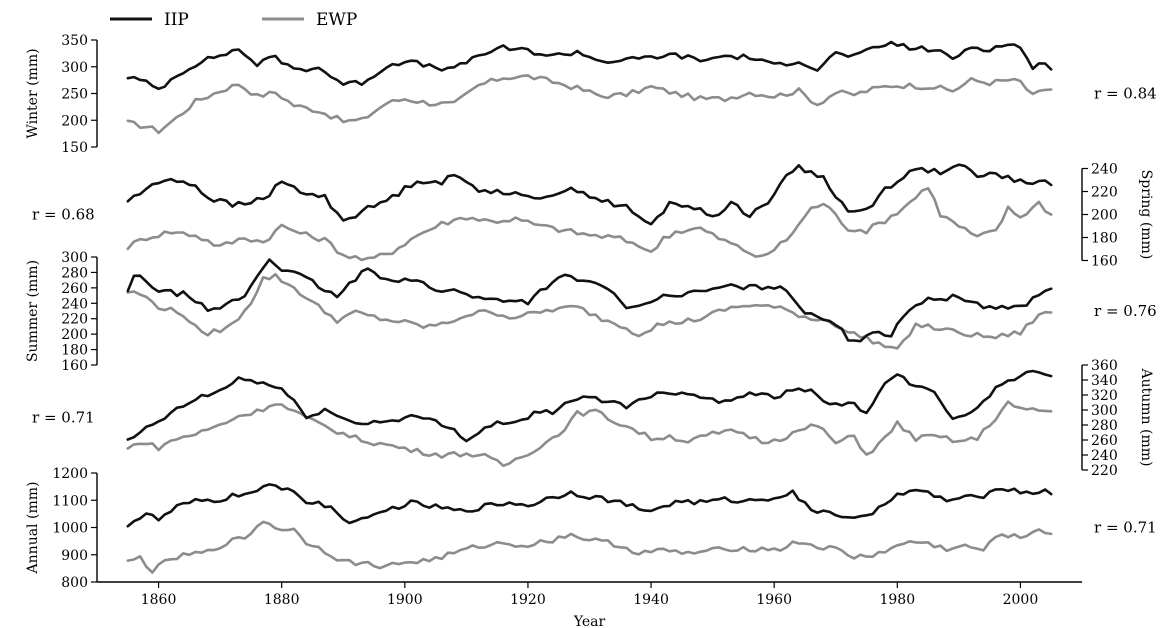 This screenshot has width=1176, height=628. Describe the element at coordinates (589, 604) in the screenshot. I see `x-axis: 1860 1880 1900 1920 1940 1960 1980 2000 Year` at that location.